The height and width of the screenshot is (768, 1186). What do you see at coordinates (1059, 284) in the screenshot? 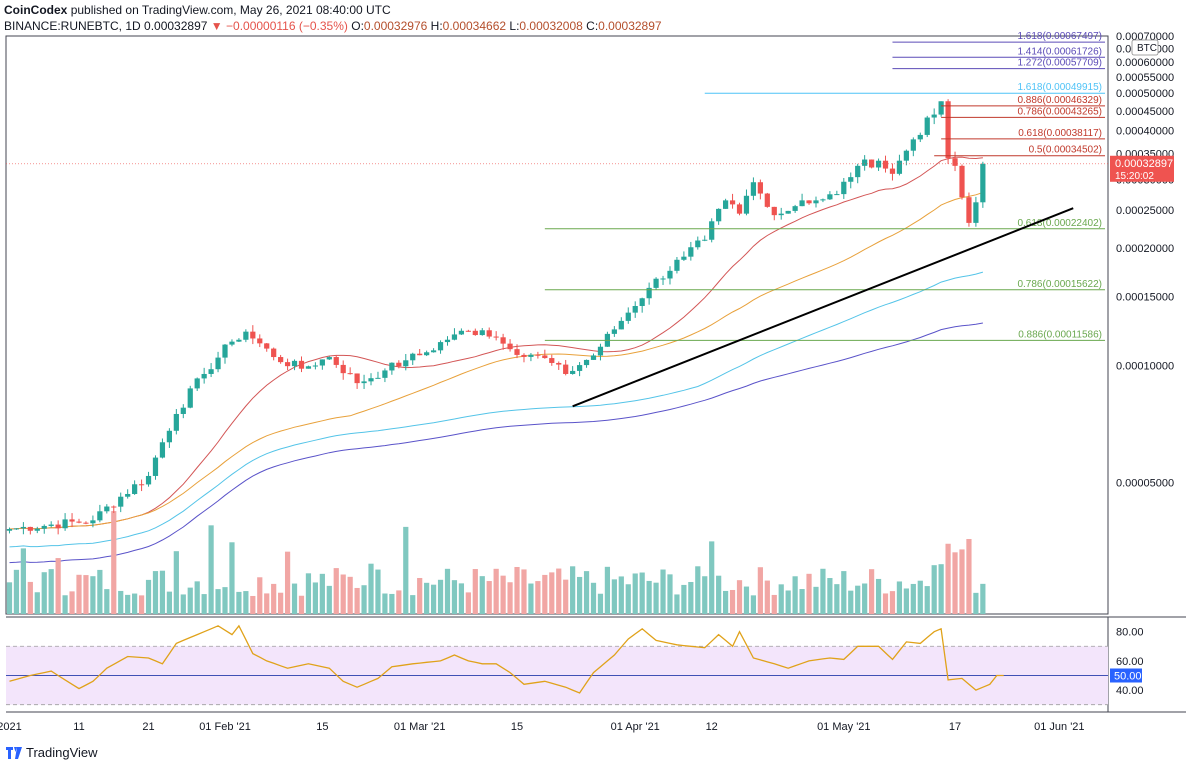
I see `fib-label: 0.786(0.00015622)` at bounding box center [1059, 284].